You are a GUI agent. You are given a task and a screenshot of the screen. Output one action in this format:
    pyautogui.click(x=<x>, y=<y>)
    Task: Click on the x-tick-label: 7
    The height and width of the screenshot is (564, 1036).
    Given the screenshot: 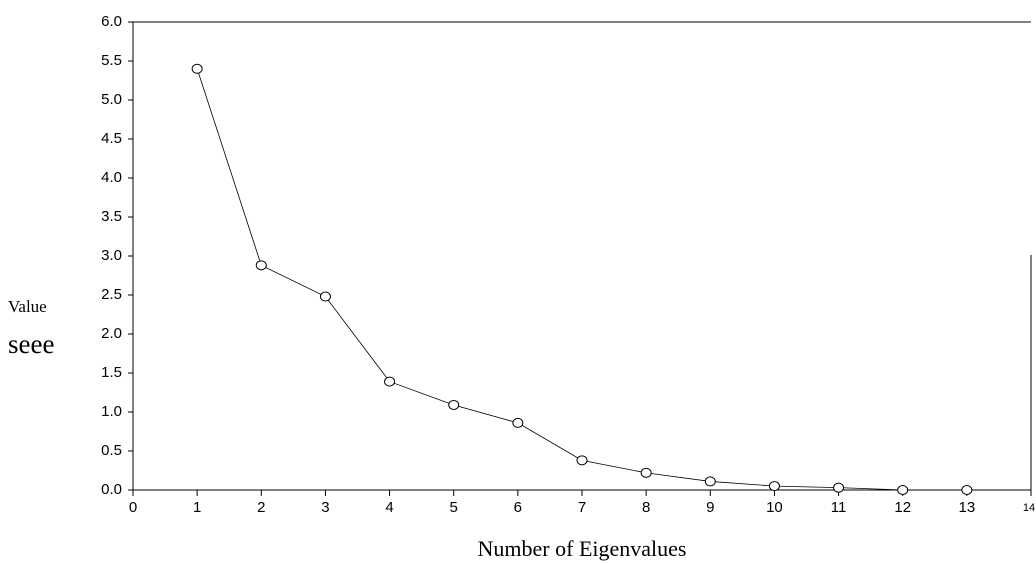 What is the action you would take?
    pyautogui.click(x=582, y=507)
    